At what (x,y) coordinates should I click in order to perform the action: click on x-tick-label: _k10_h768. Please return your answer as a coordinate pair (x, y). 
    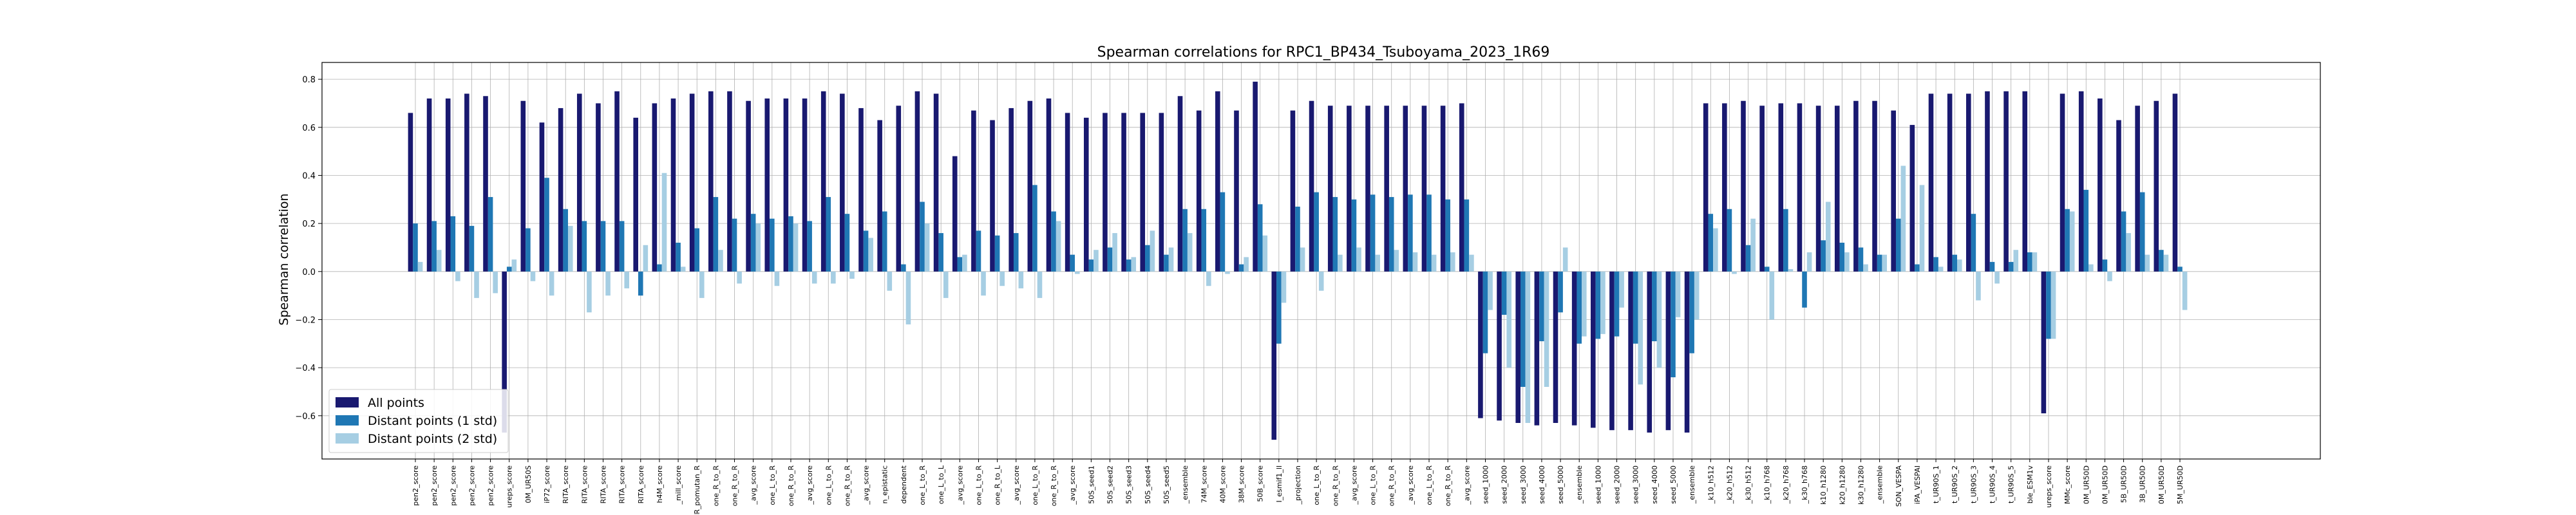
    Looking at the image, I should click on (1768, 484).